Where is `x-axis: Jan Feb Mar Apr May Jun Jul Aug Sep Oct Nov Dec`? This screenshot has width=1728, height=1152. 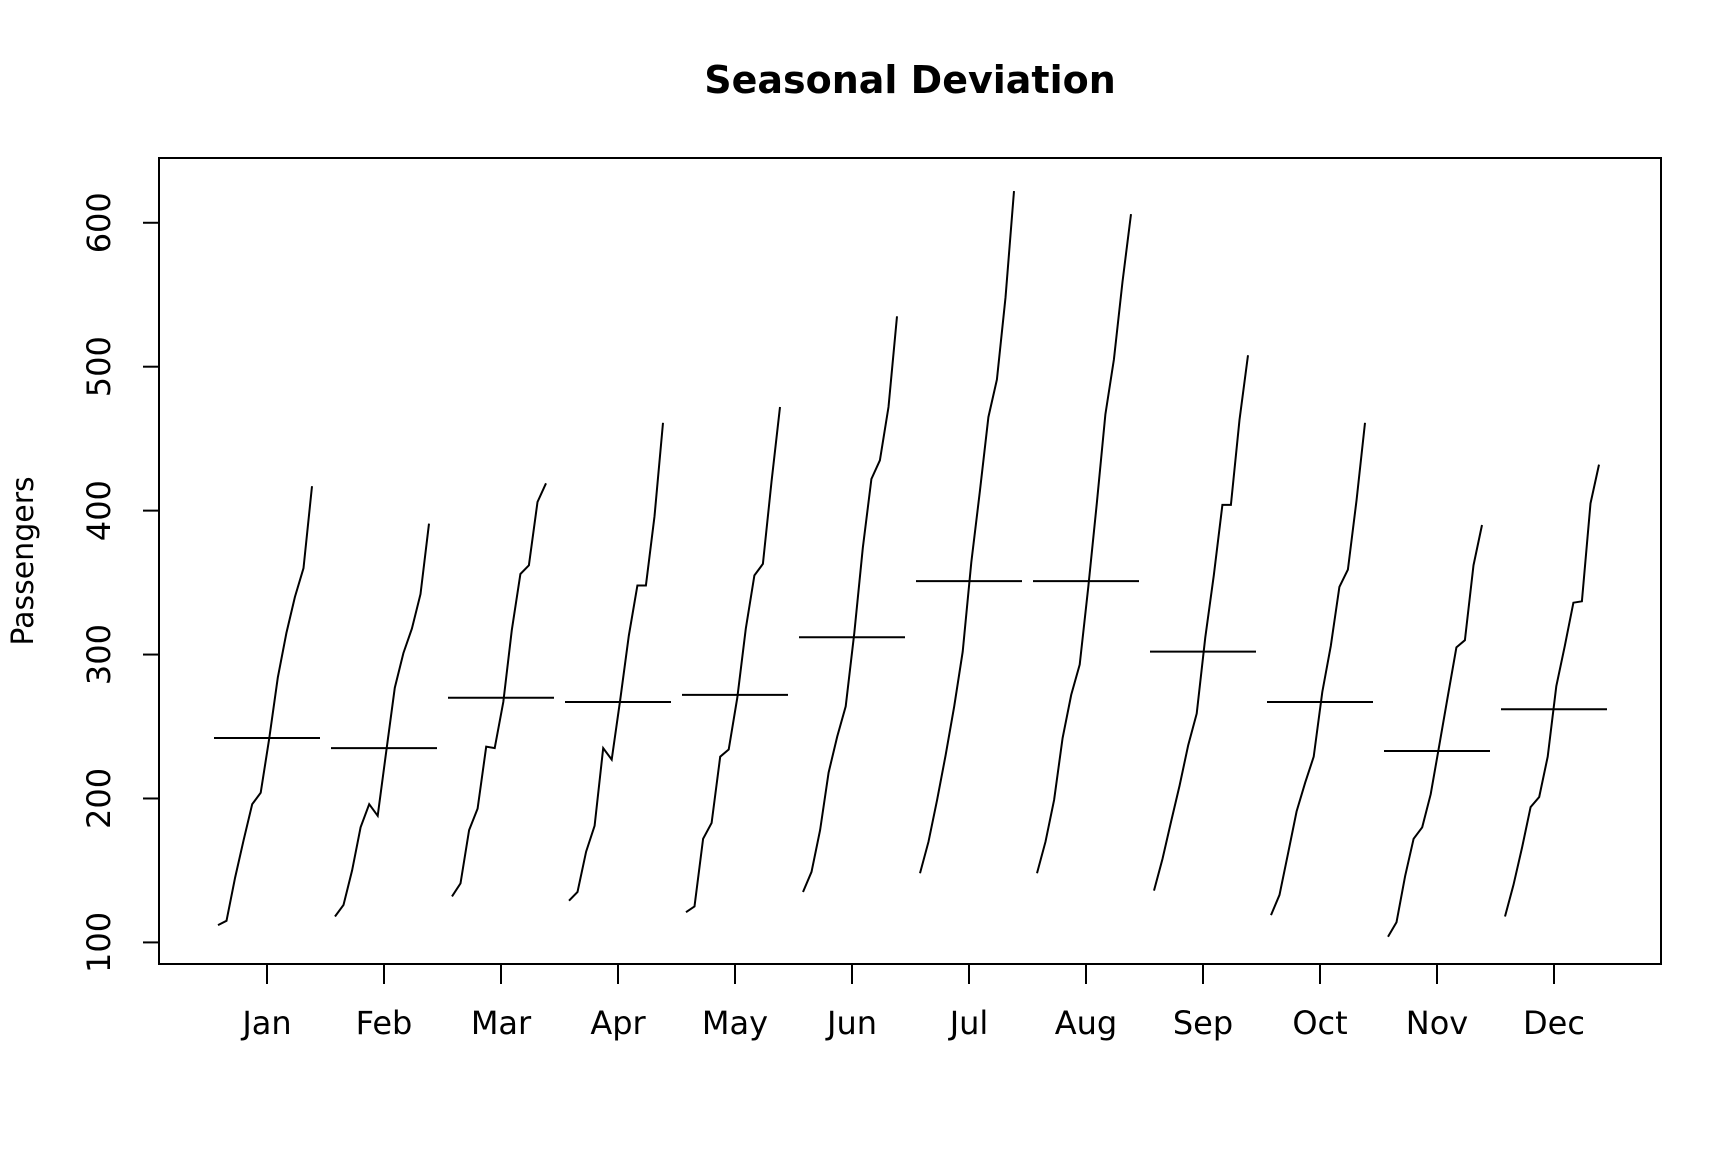 x-axis: Jan Feb Mar Apr May Jun Jul Aug Sep Oct Nov Dec is located at coordinates (912, 1002).